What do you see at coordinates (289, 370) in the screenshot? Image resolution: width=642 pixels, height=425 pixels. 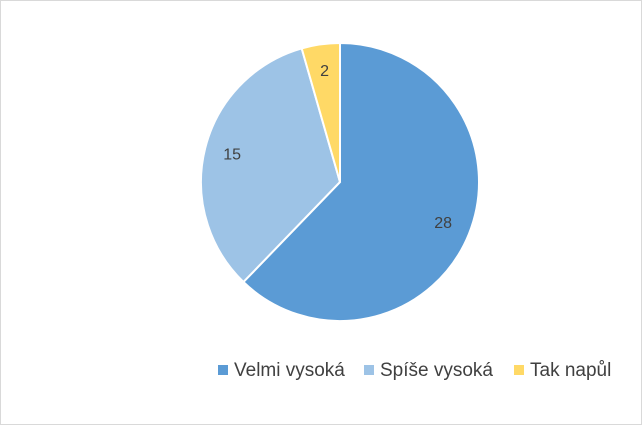 I see `legend-label: Velmi vysoká` at bounding box center [289, 370].